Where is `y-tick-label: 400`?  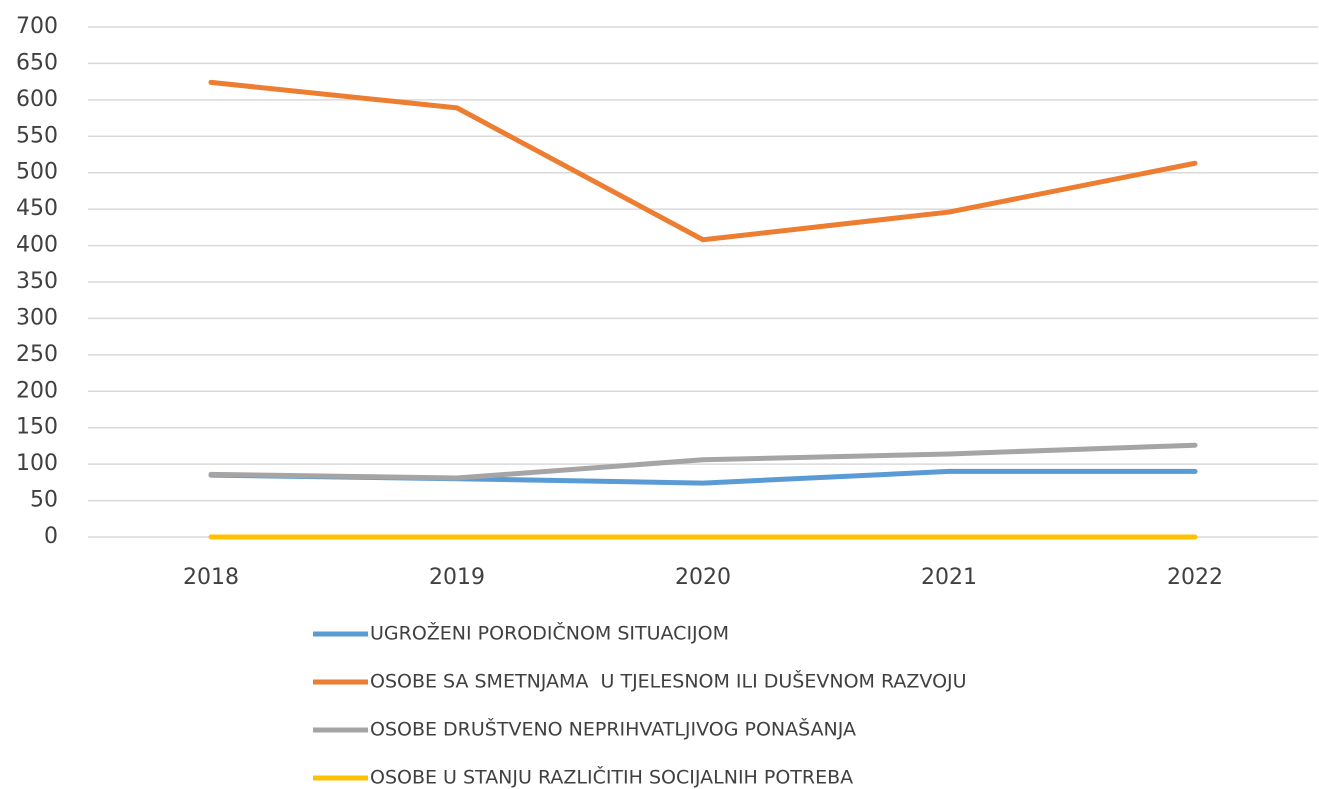
y-tick-label: 400 is located at coordinates (37, 245).